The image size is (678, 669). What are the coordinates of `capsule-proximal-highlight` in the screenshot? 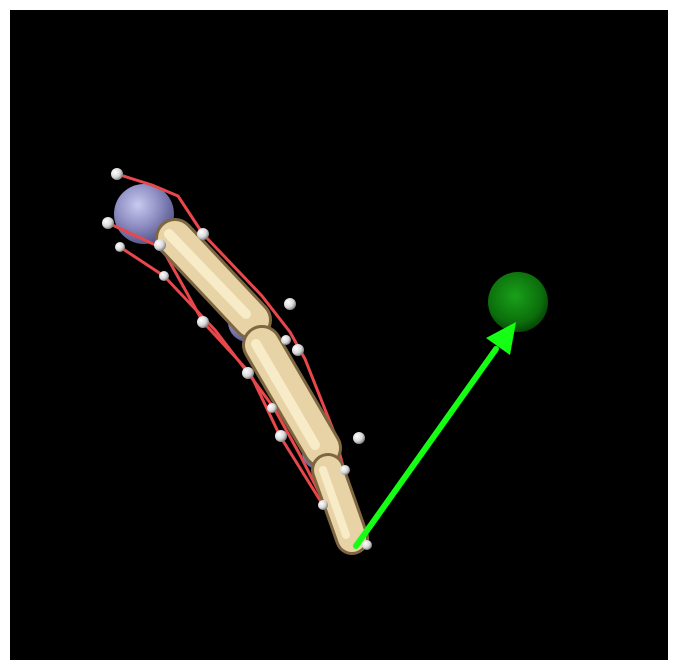 It's located at (207, 274).